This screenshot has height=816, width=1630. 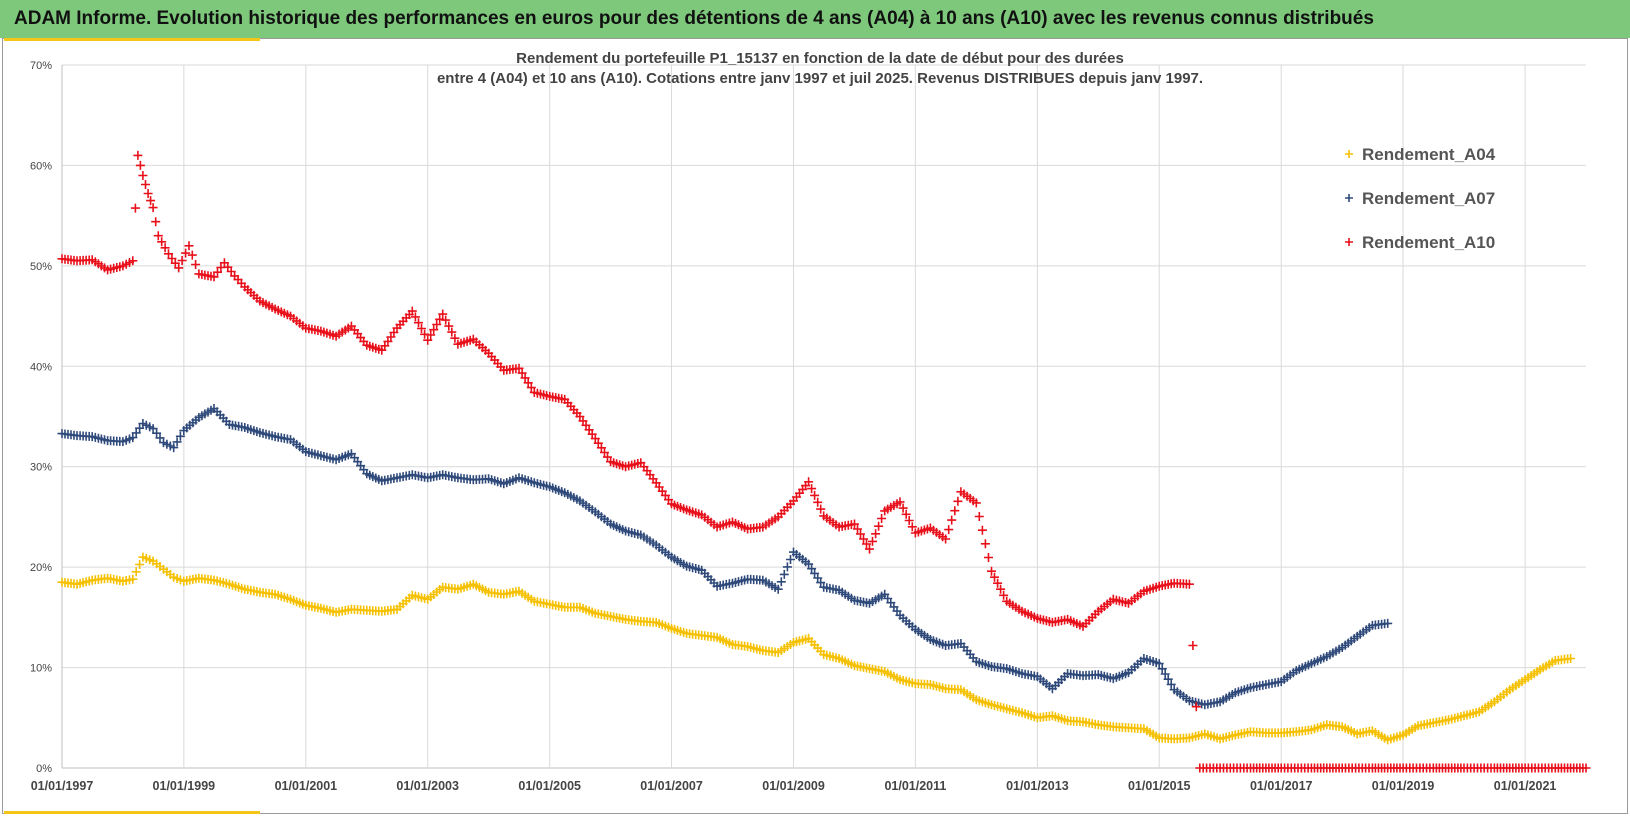 What do you see at coordinates (41, 166) in the screenshot?
I see `y-tick-label: 60%` at bounding box center [41, 166].